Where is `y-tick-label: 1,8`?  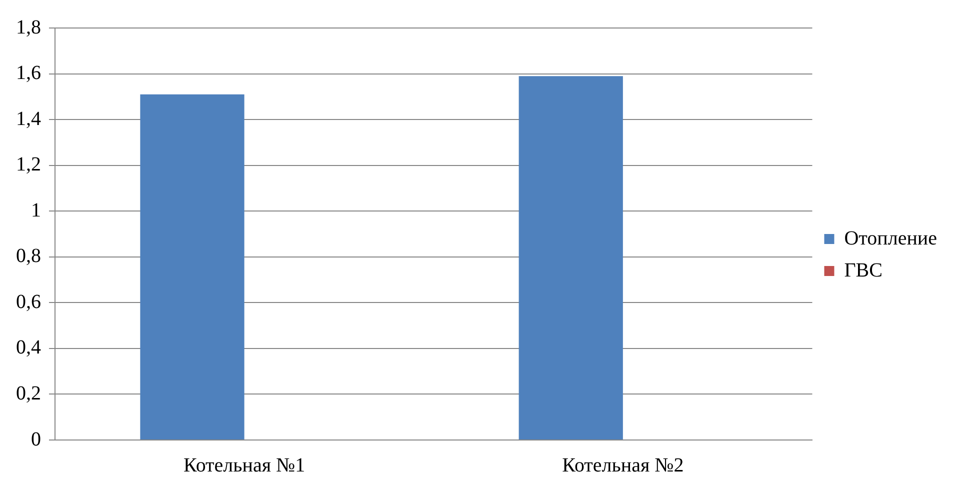
y-tick-label: 1,8 is located at coordinates (28, 27).